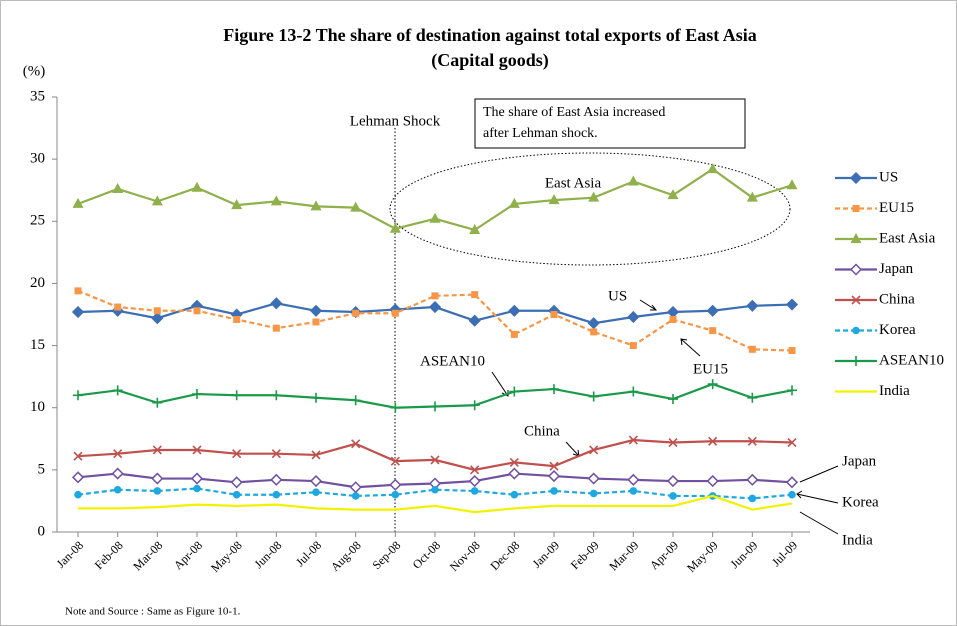 The image size is (957, 626). Describe the element at coordinates (37, 283) in the screenshot. I see `y-tick-label: 20` at that location.